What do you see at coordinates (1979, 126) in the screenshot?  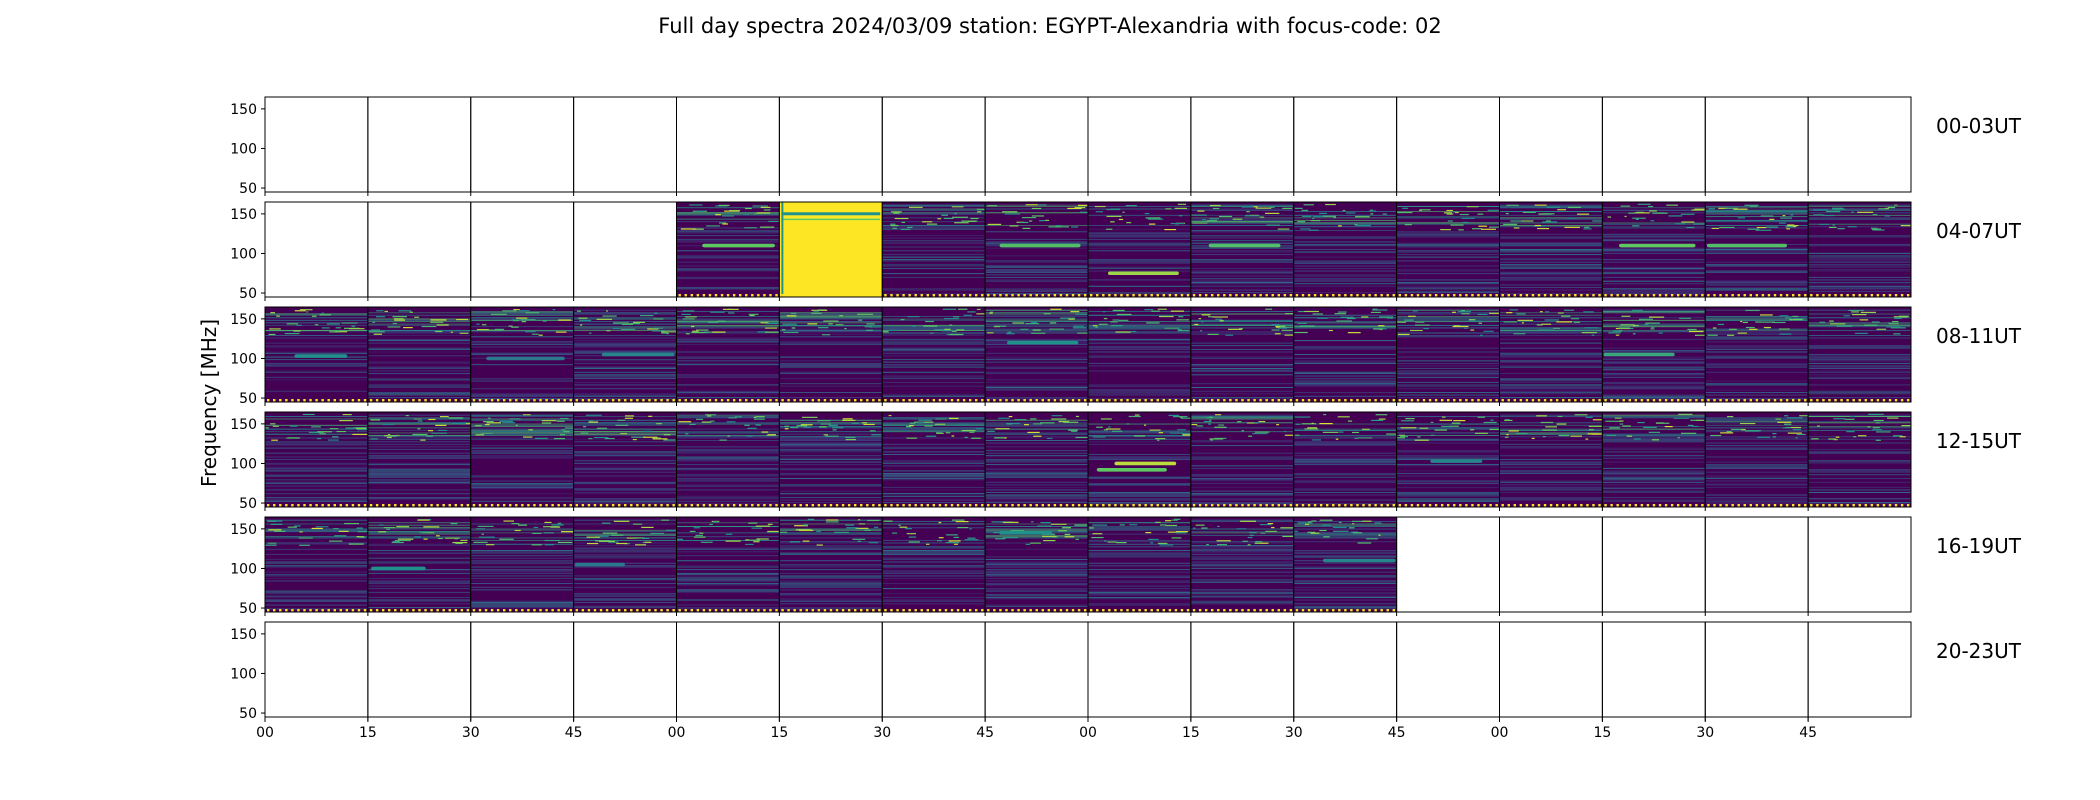 I see `row-label: 00-03UT` at bounding box center [1979, 126].